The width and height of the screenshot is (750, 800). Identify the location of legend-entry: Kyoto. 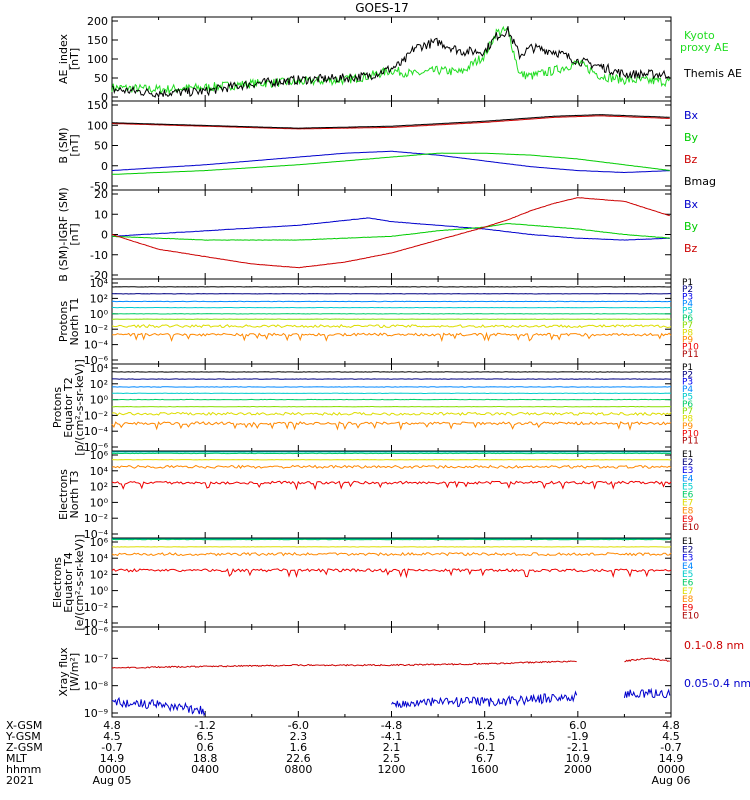
(699, 35).